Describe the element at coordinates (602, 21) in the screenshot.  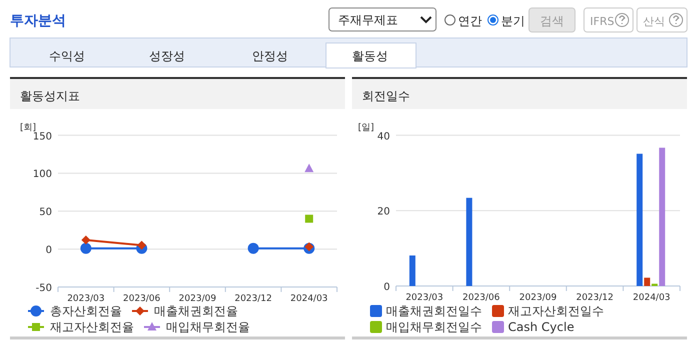
I see `text: IFRS` at that location.